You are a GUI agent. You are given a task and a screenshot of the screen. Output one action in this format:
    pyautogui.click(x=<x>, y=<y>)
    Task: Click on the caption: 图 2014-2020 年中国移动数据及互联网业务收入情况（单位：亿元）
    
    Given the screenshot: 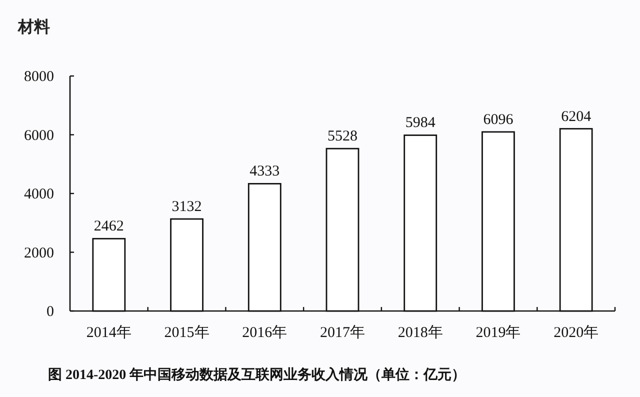 What is the action you would take?
    pyautogui.click(x=257, y=375)
    